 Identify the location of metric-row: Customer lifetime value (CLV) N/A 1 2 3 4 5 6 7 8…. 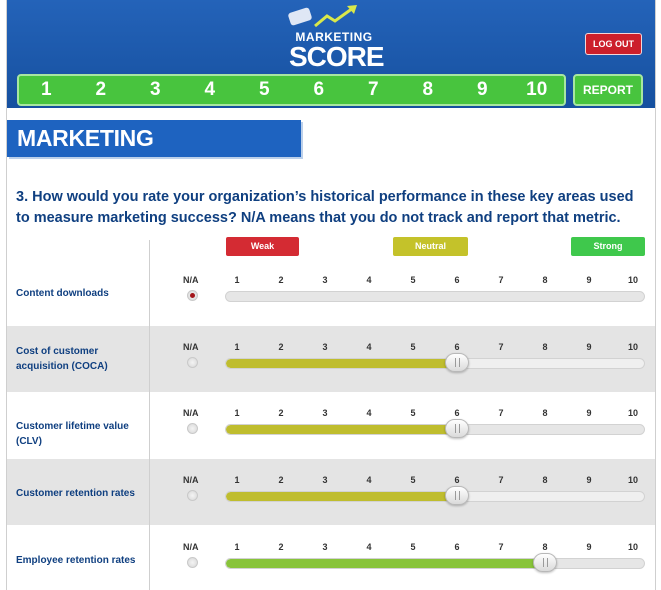
(331, 425).